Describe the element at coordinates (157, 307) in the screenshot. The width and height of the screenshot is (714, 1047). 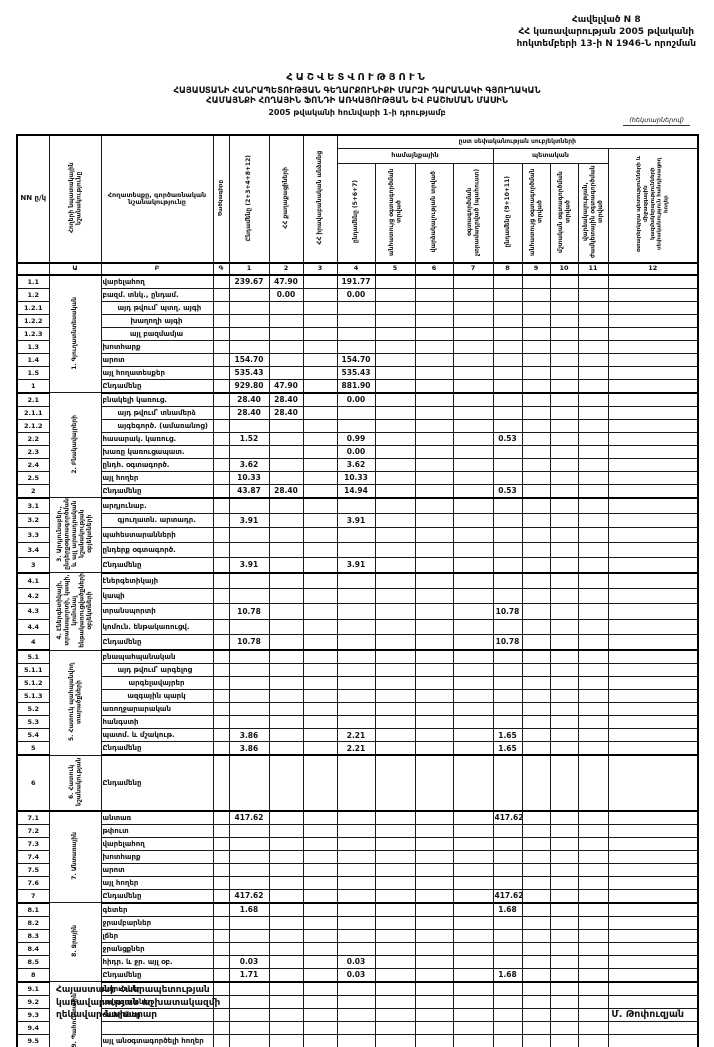
I see `row-label: այդ թվում՝ պտղ. այգի` at that location.